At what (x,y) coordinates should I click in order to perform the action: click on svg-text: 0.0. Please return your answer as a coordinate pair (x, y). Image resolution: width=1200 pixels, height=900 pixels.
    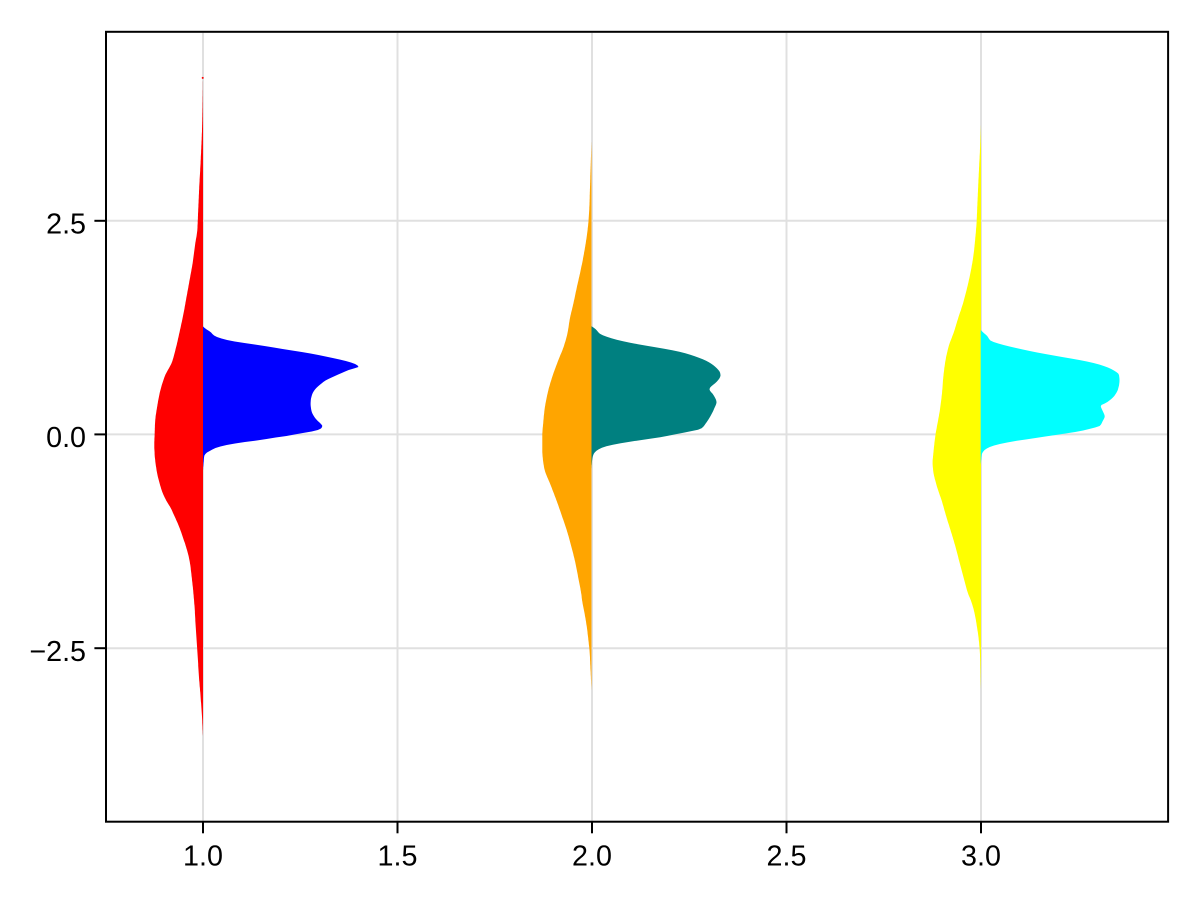
    Looking at the image, I should click on (66, 438).